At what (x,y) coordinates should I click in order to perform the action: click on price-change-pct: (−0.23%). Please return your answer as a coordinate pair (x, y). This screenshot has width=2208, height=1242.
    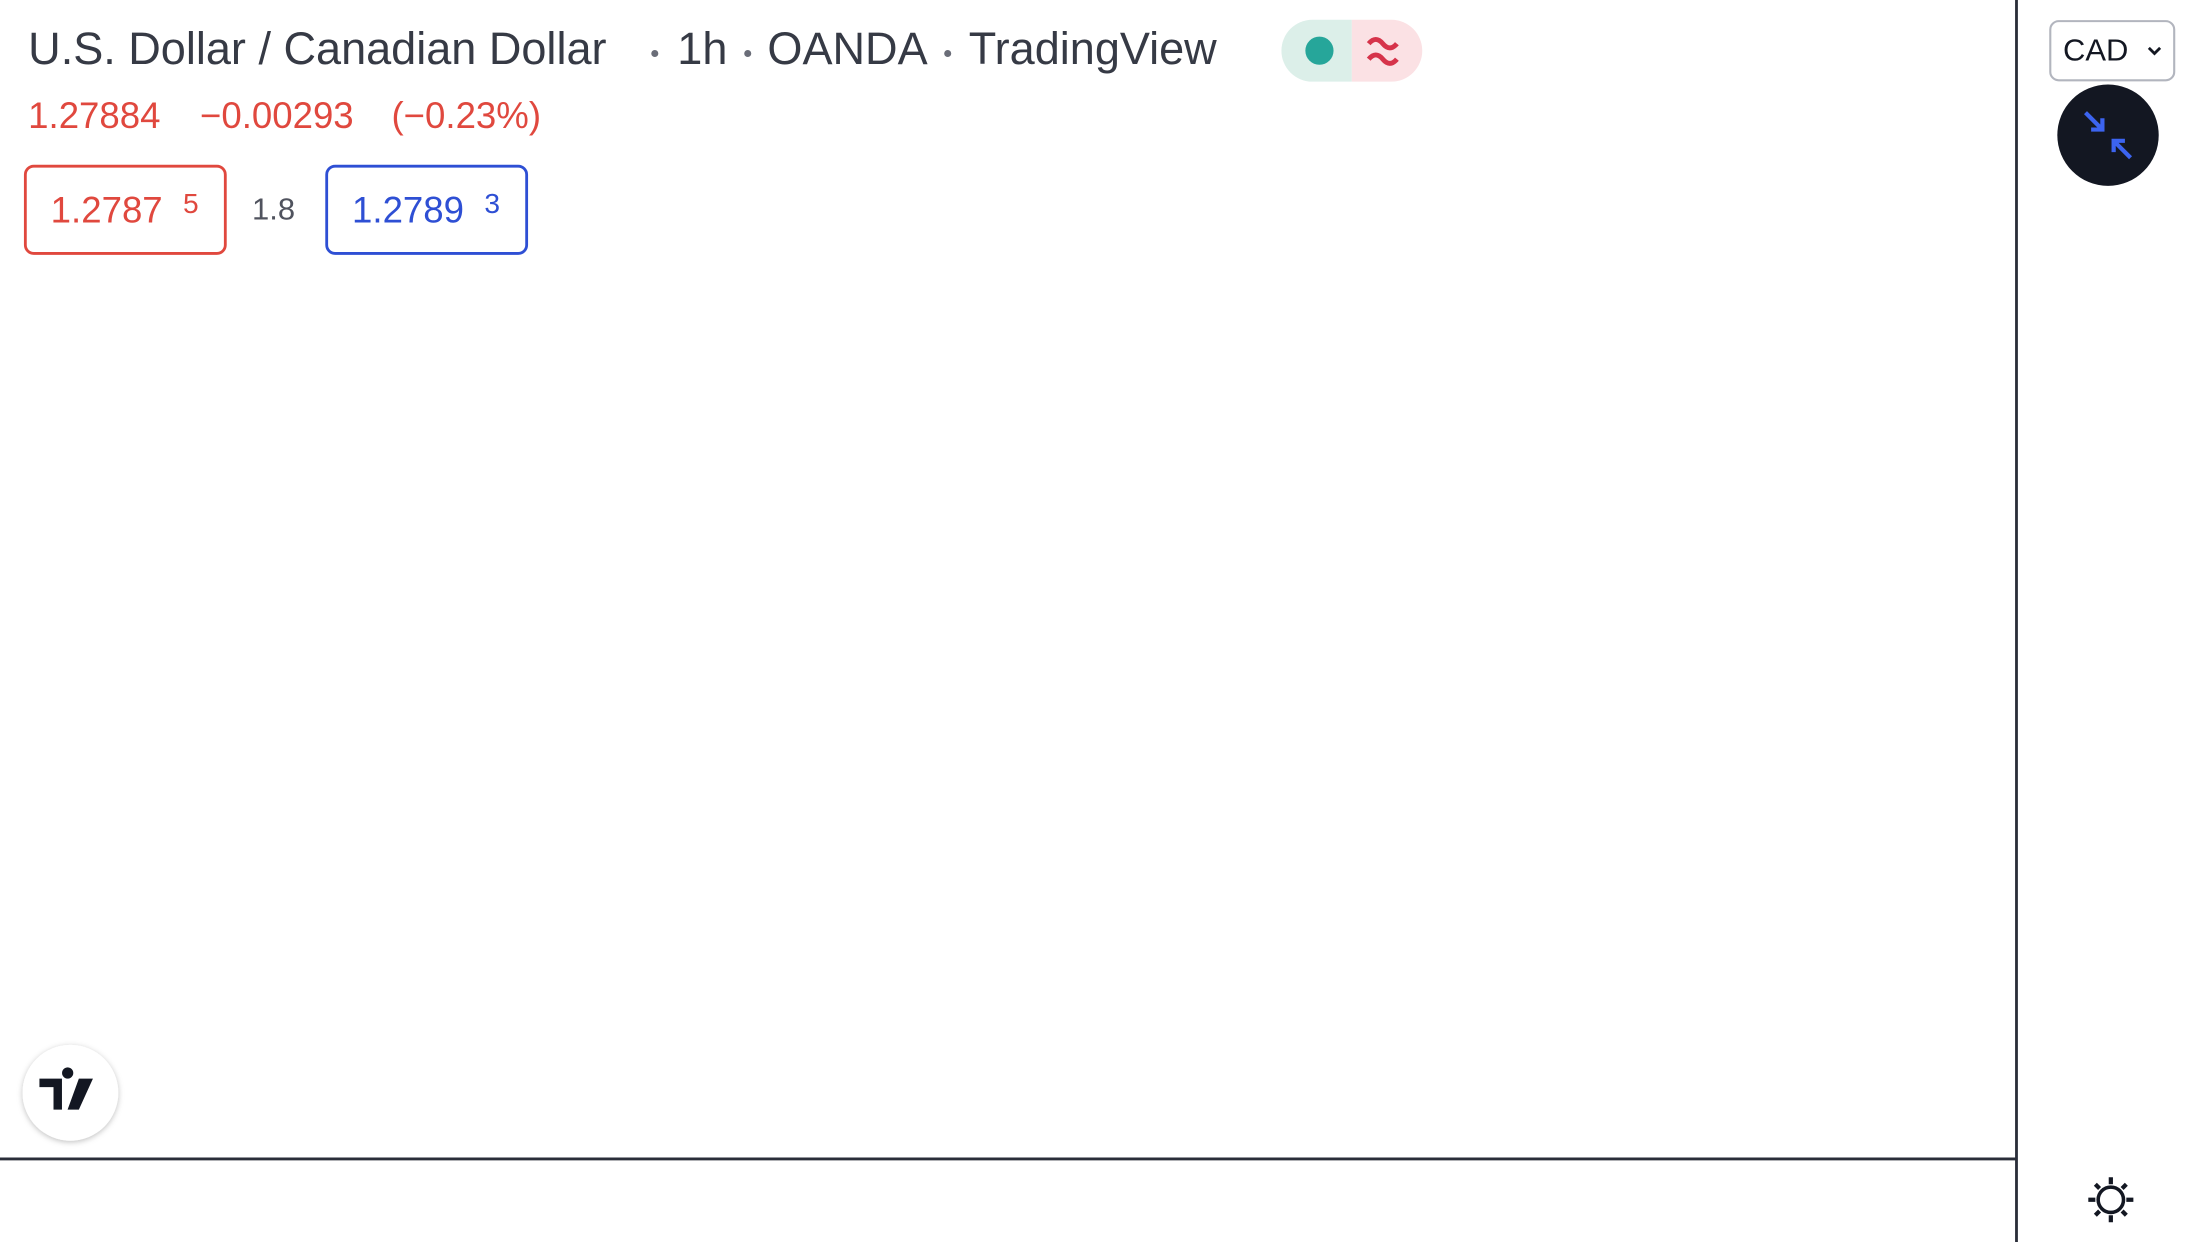
    Looking at the image, I should click on (466, 115).